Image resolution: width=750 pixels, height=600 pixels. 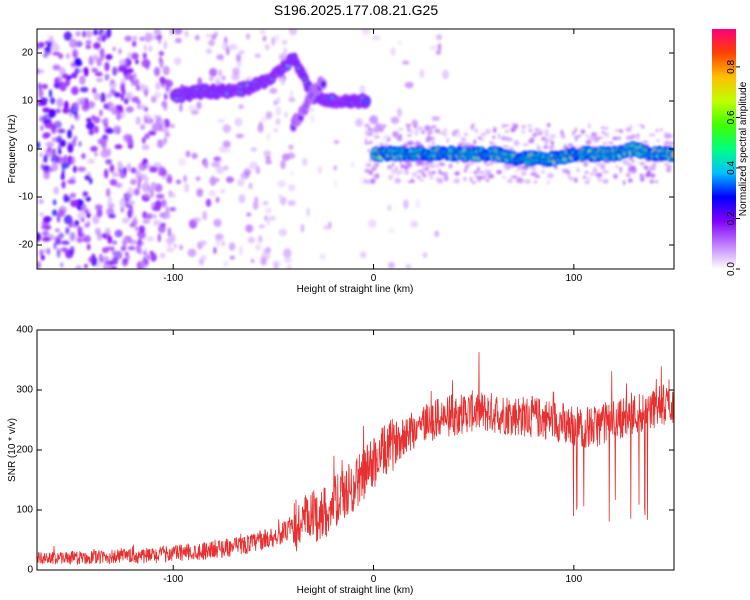 What do you see at coordinates (731, 117) in the screenshot?
I see `colorbar-tick-label: 0.6` at bounding box center [731, 117].